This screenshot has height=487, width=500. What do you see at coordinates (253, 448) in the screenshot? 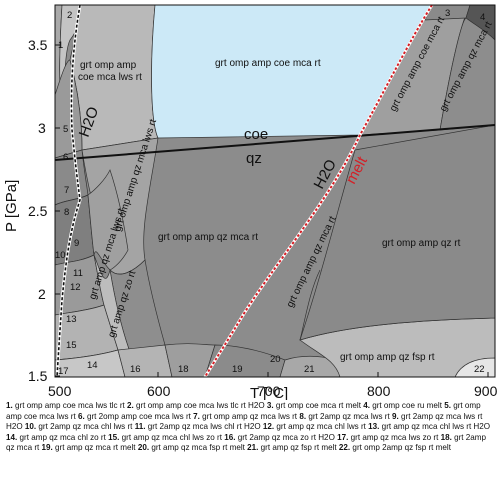
I see `legend-entry-number: 21.` at bounding box center [253, 448].